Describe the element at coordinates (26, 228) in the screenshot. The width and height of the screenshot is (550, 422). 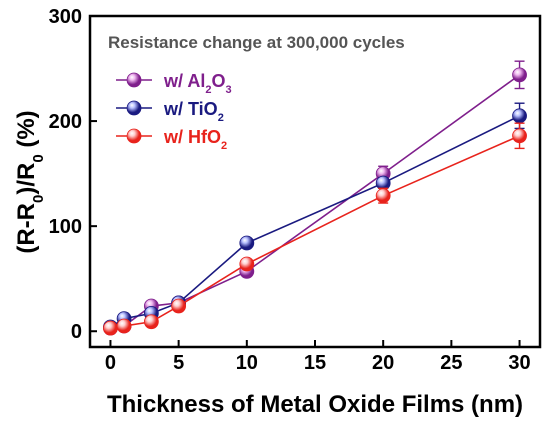
I see `text-part: (R-R` at that location.